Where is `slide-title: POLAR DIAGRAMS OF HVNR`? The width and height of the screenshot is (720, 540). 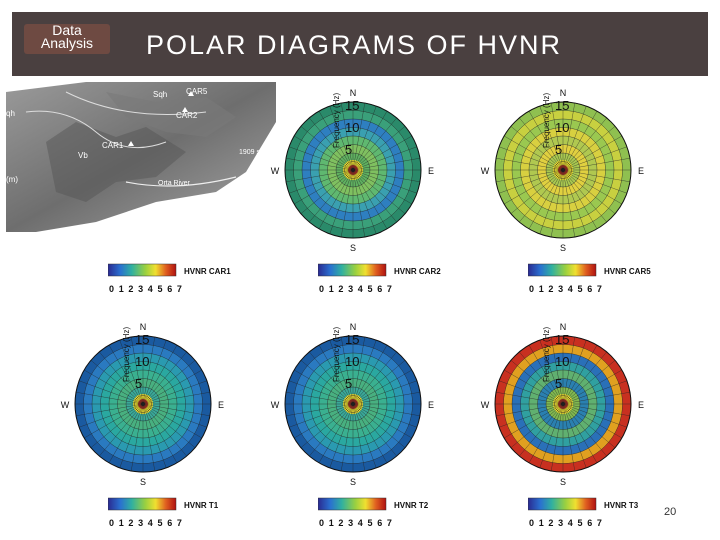
slide-title: POLAR DIAGRAMS OF HVNR is located at coordinates (354, 45).